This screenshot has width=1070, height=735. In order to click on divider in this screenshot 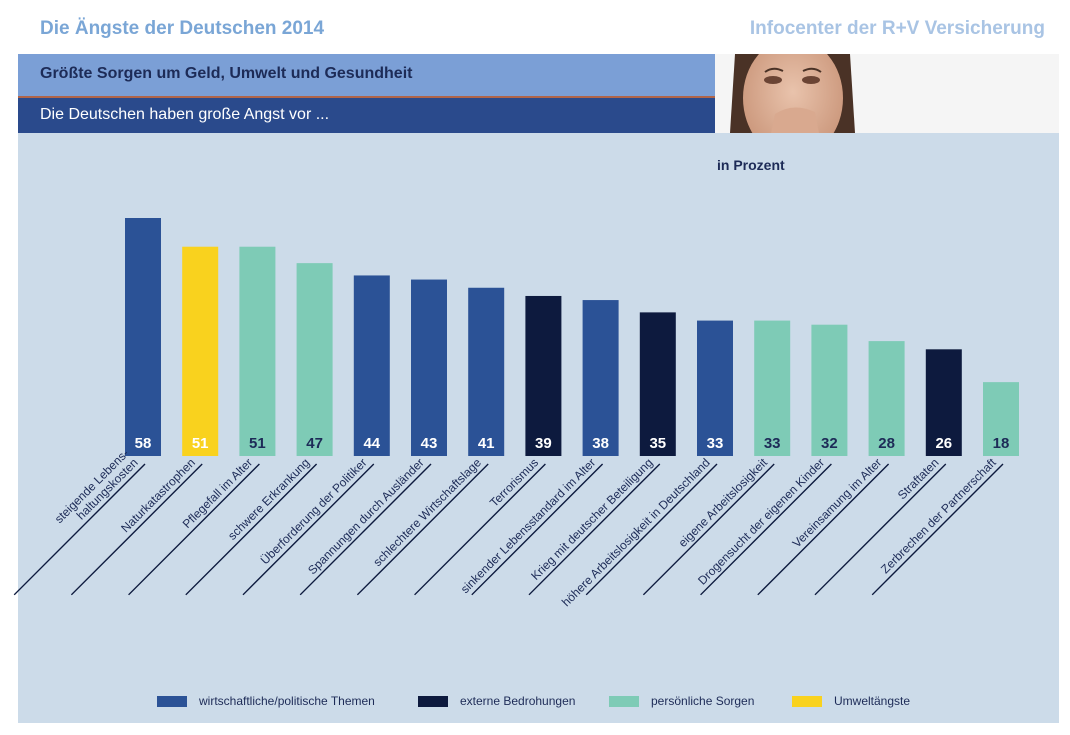, I will do `click(366, 97)`.